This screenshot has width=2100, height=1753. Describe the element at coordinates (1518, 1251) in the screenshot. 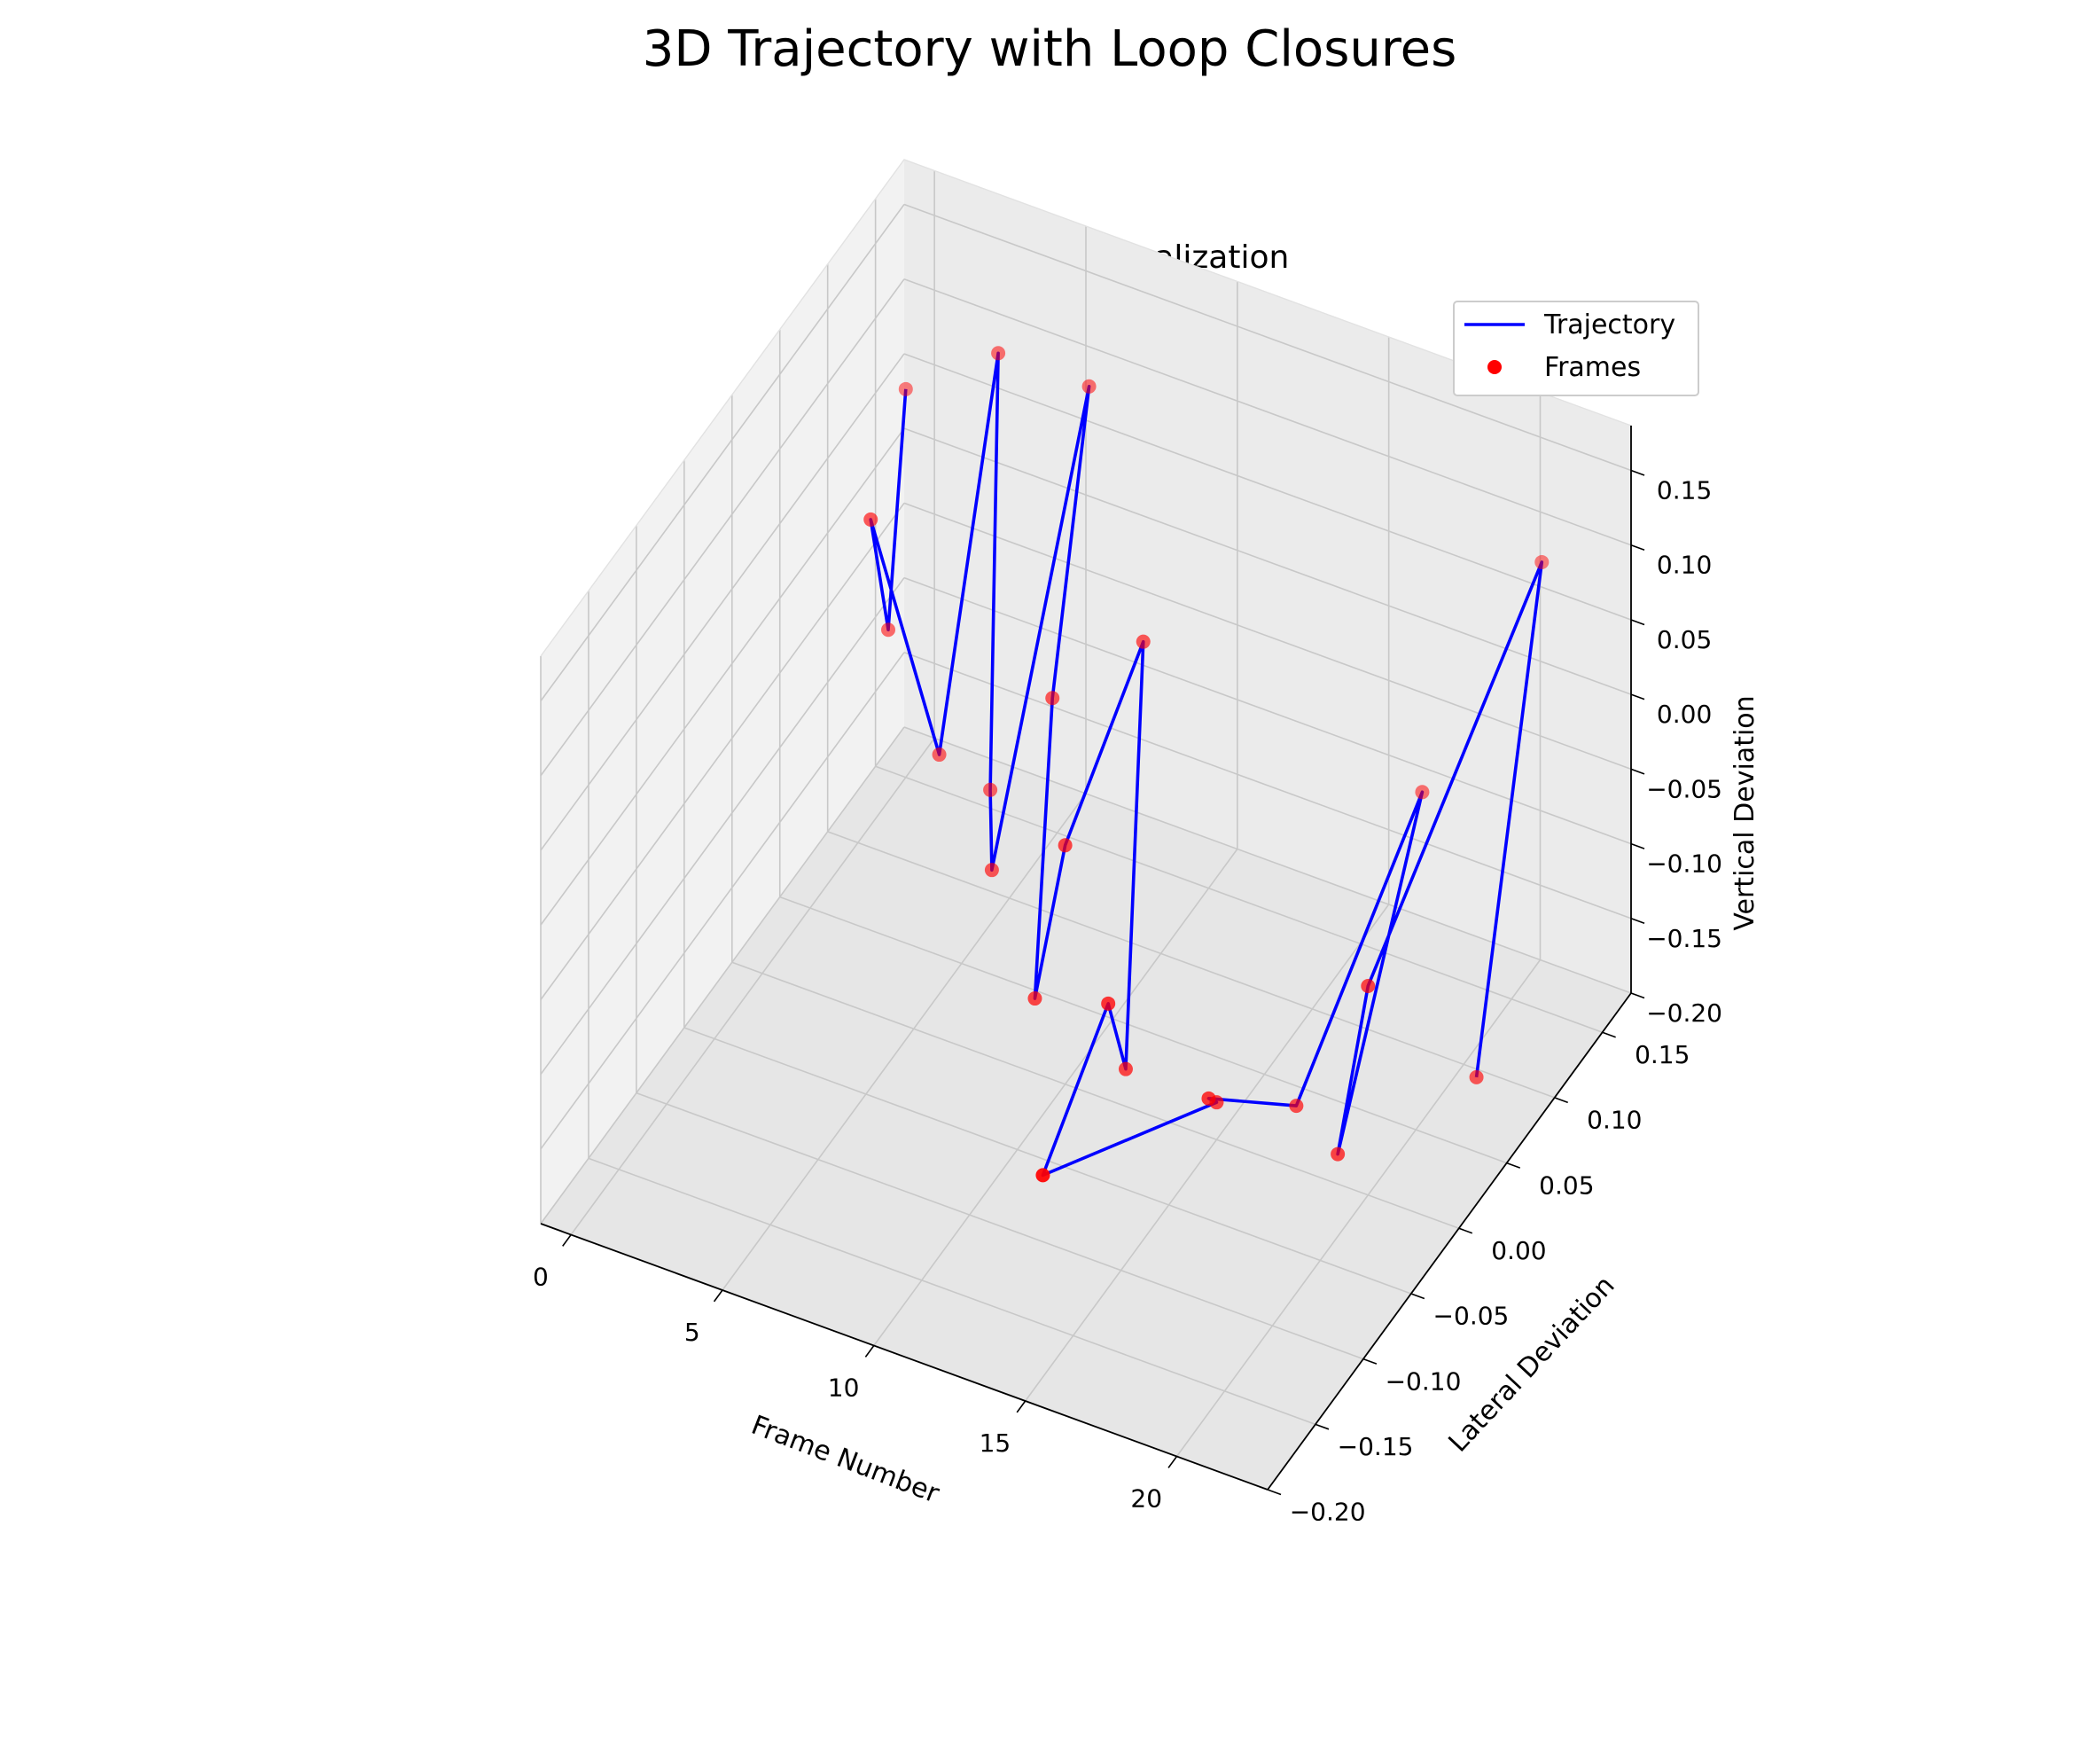

I see `y-tick-label: 0.00` at that location.